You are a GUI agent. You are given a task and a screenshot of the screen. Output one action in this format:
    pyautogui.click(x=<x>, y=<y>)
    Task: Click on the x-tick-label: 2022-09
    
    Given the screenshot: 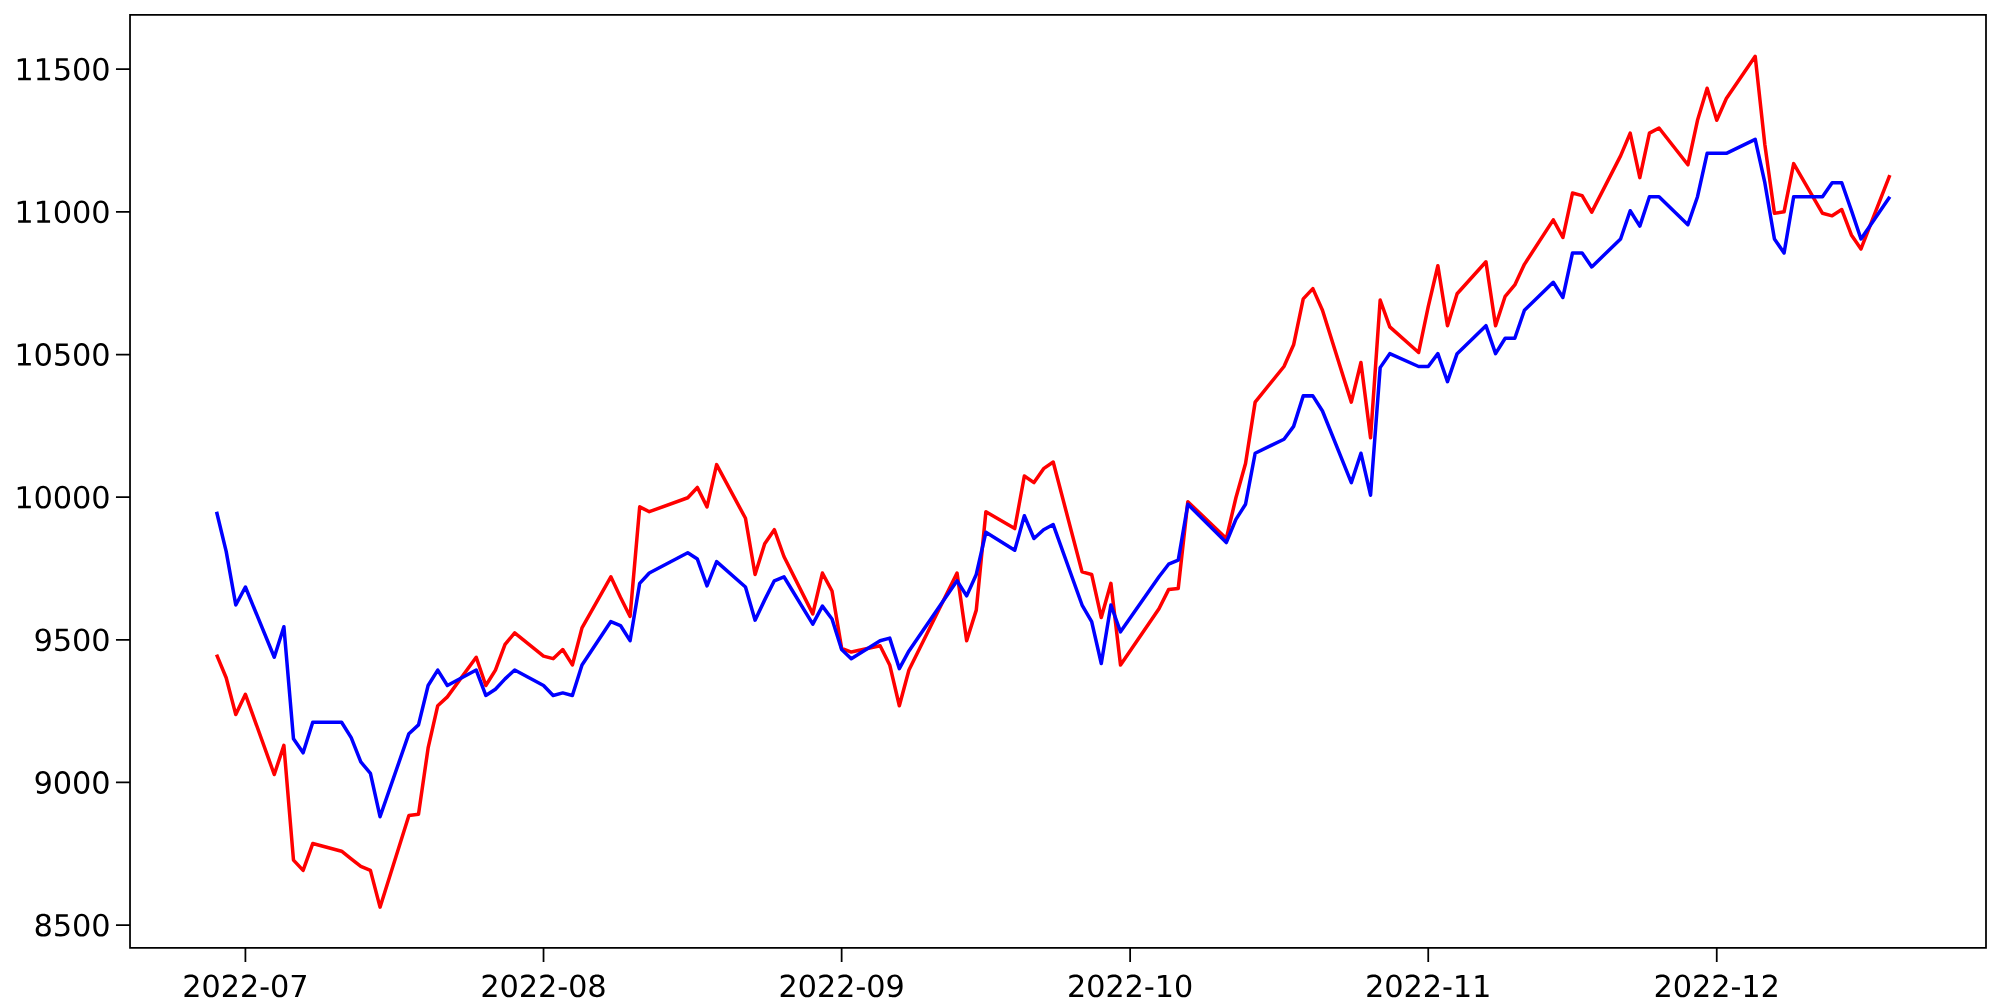 What is the action you would take?
    pyautogui.click(x=841, y=986)
    